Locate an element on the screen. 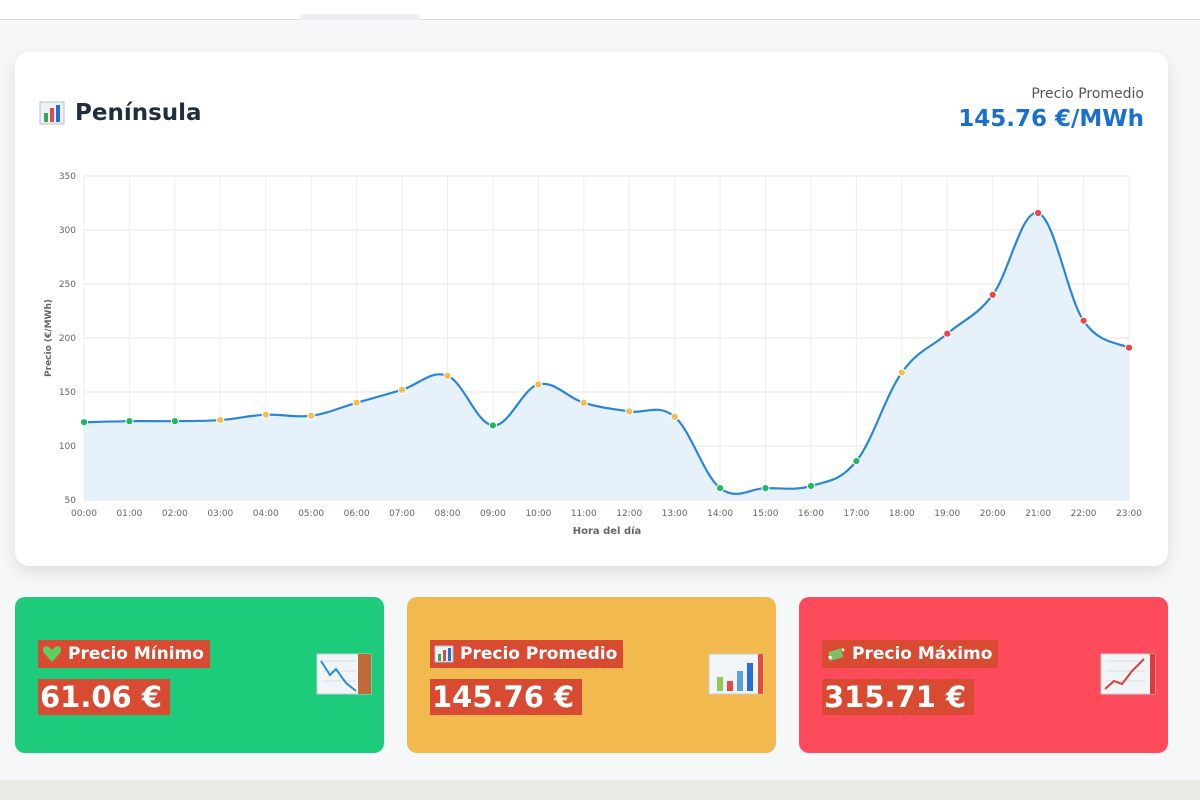 The image size is (1200, 800). avg-price-label: Precio Promedio is located at coordinates (527, 654).